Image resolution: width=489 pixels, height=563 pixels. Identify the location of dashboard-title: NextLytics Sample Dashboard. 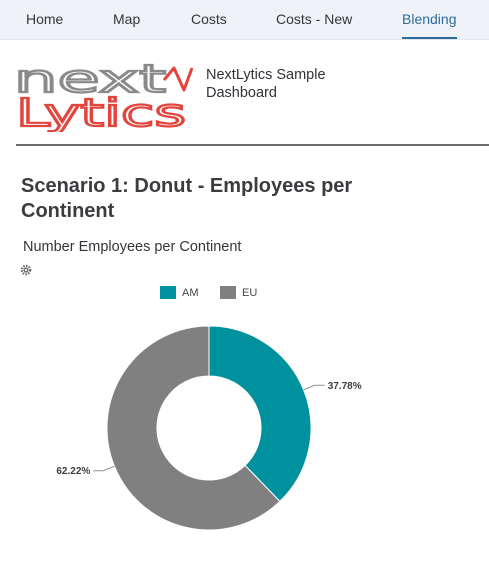
(266, 84).